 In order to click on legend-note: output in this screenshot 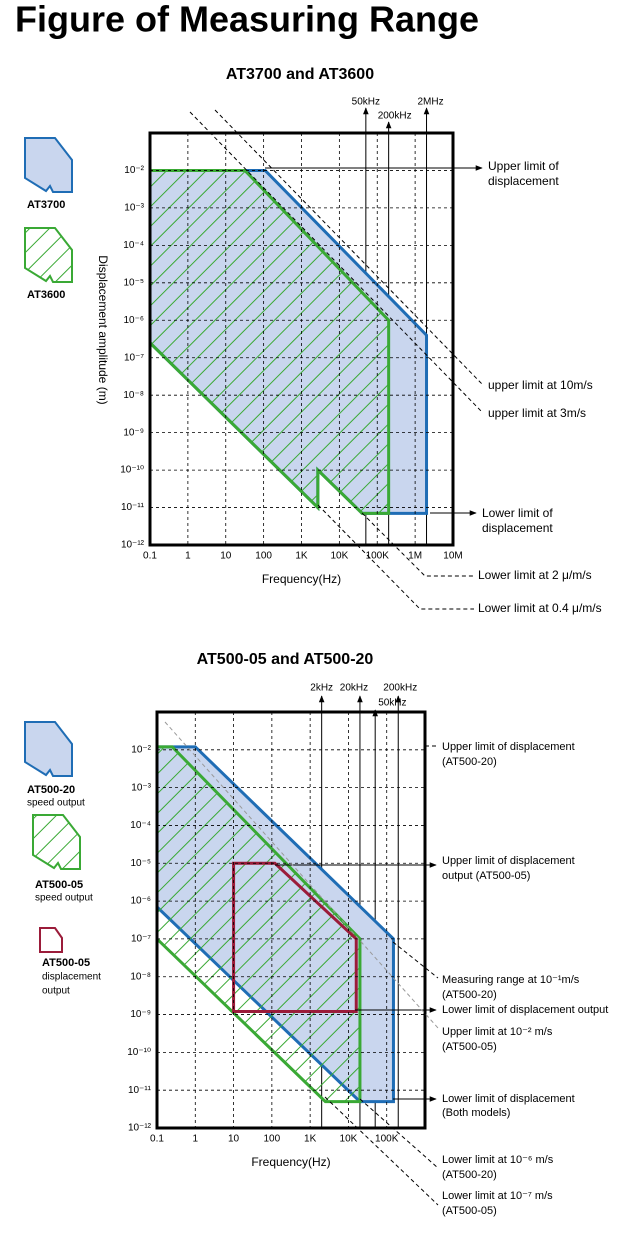, I will do `click(56, 991)`.